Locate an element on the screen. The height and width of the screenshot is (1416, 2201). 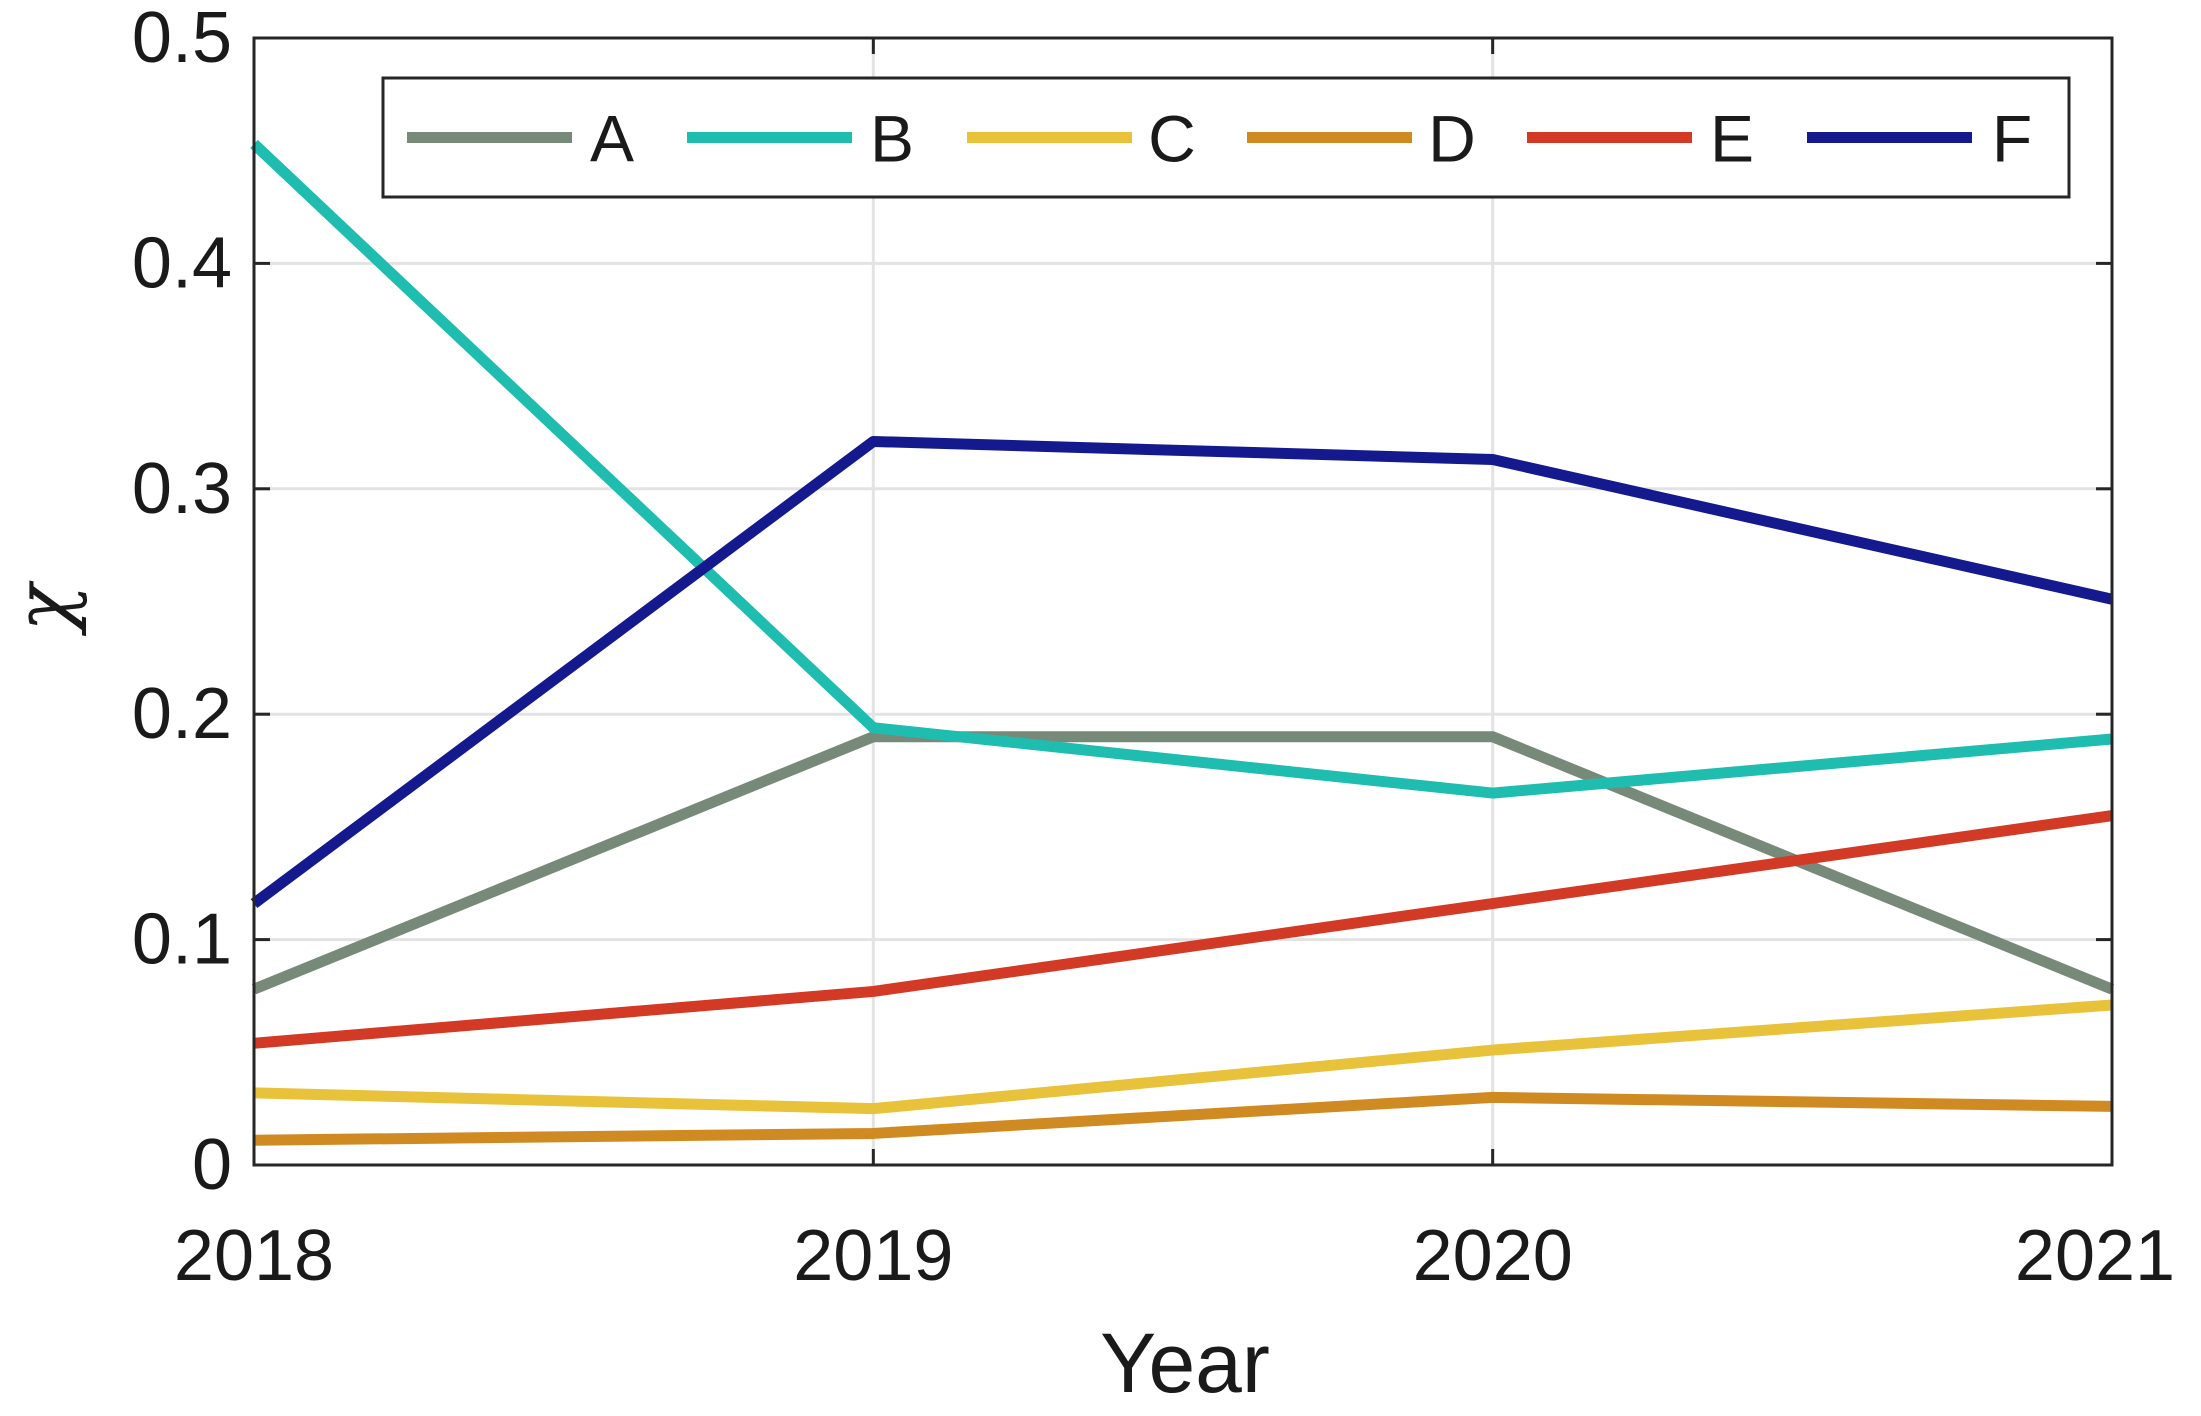
x-tick-label: 2021 is located at coordinates (2095, 1256).